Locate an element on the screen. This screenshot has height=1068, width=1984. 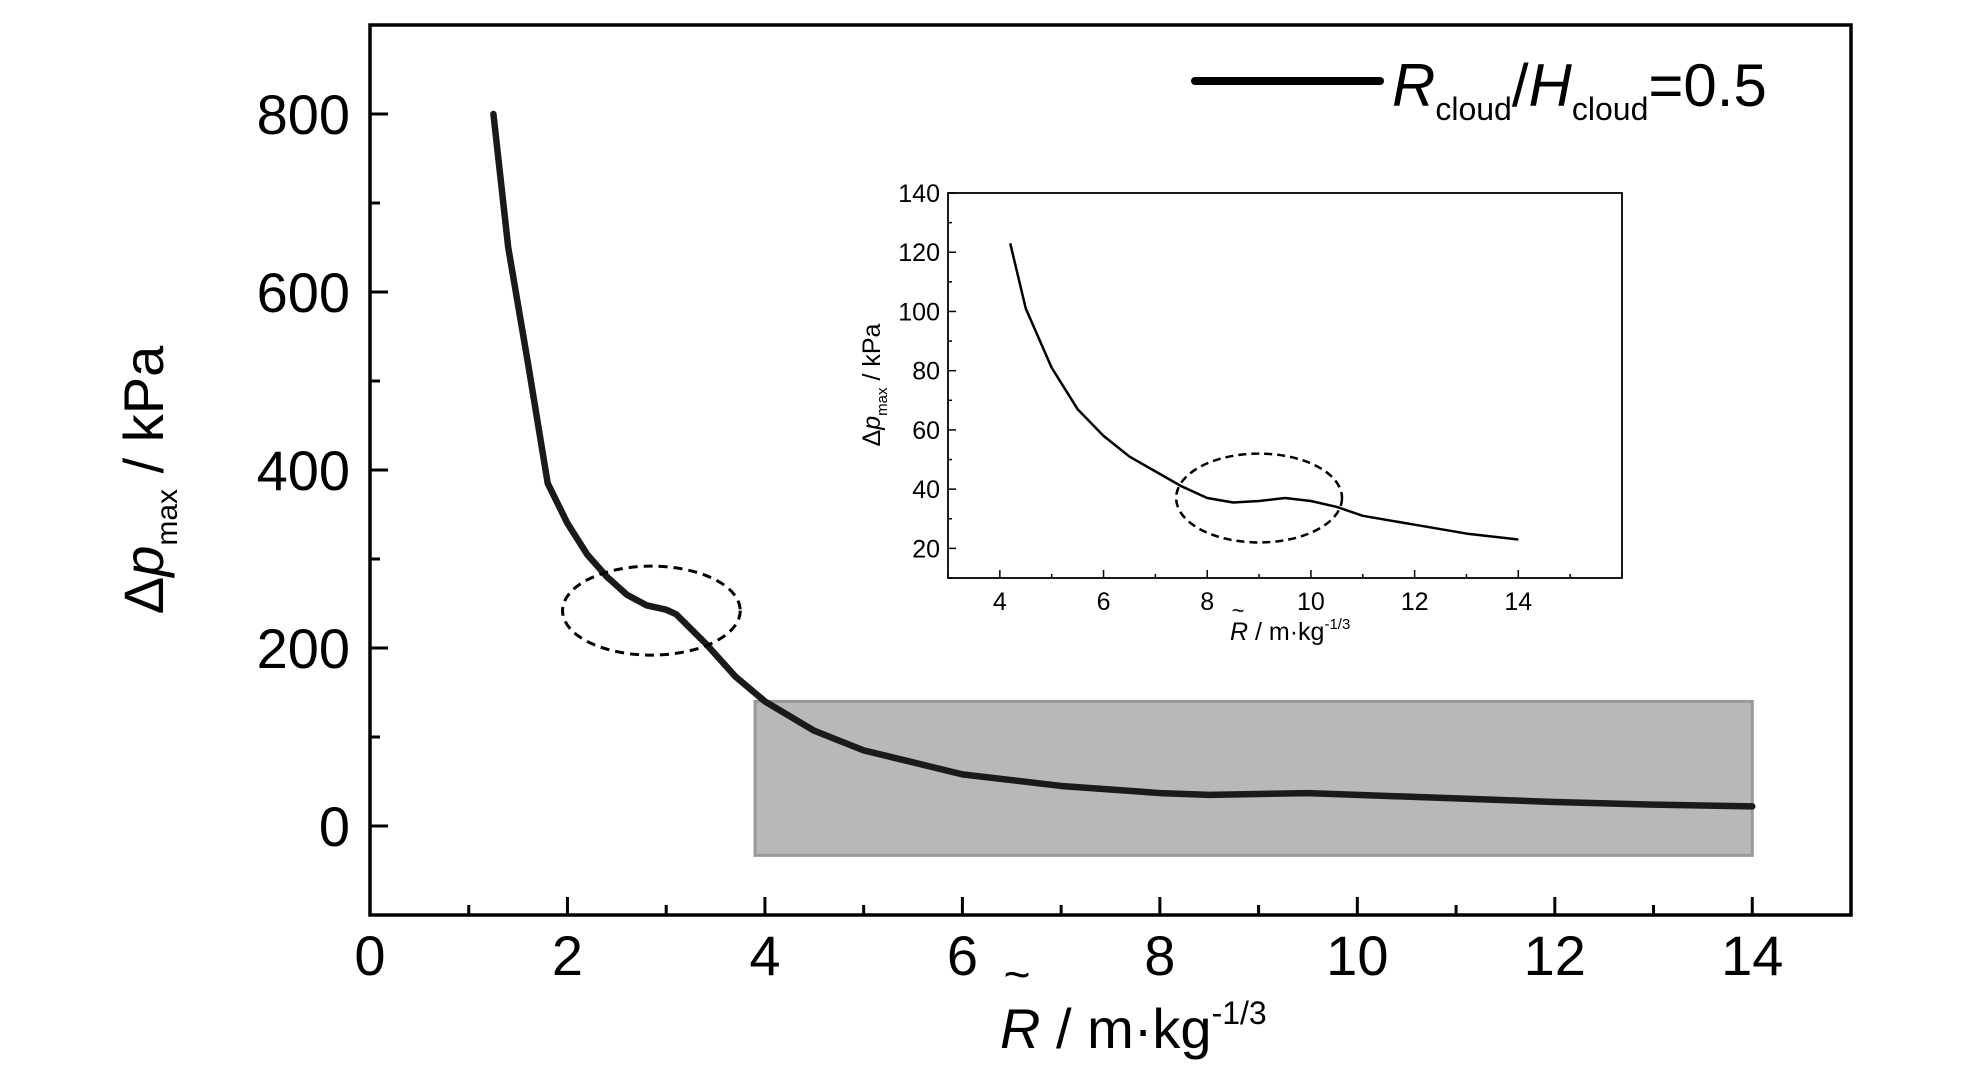
x-tick-label: 12 is located at coordinates (1555, 955).